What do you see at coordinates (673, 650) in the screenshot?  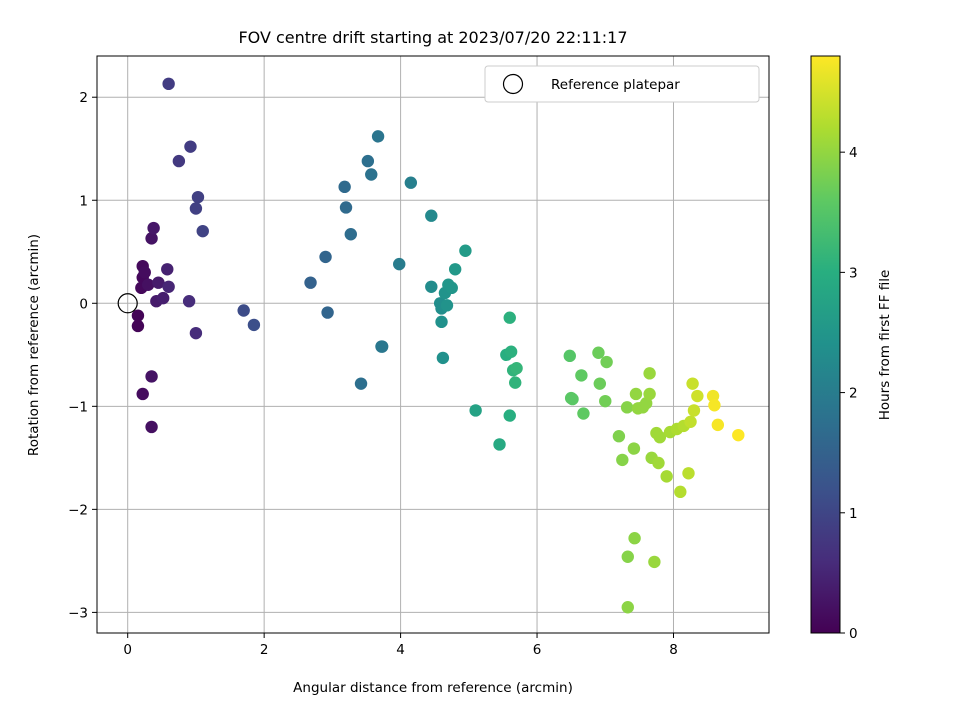 I see `x-tick-label: 8` at bounding box center [673, 650].